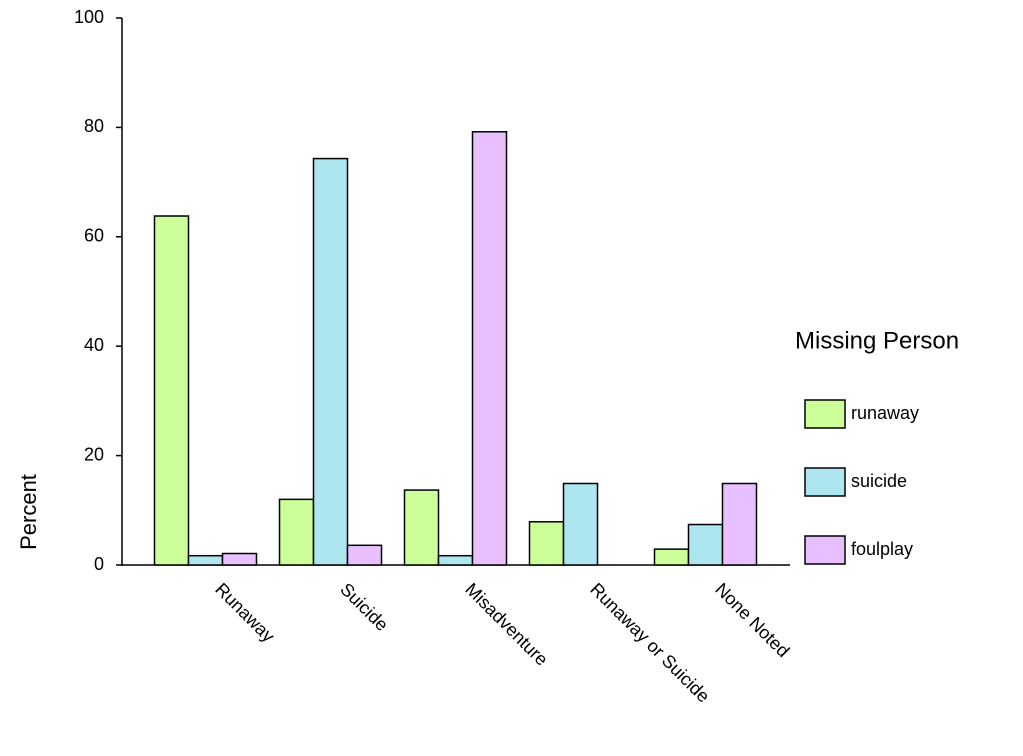 This screenshot has height=756, width=1023. Describe the element at coordinates (94, 126) in the screenshot. I see `y-tick-label: 80` at that location.